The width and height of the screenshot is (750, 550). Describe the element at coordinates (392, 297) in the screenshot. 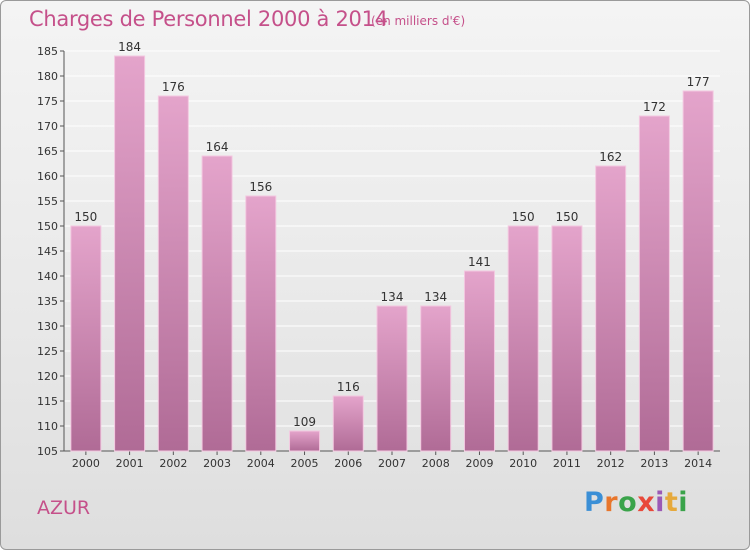

I see `data-label-2007: 134` at that location.